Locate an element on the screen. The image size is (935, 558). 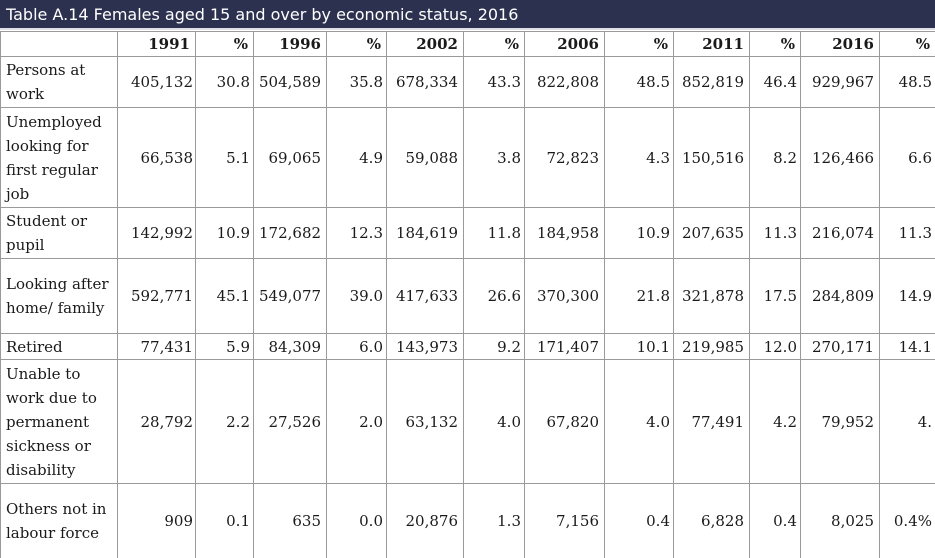
column-header is located at coordinates (59, 44).